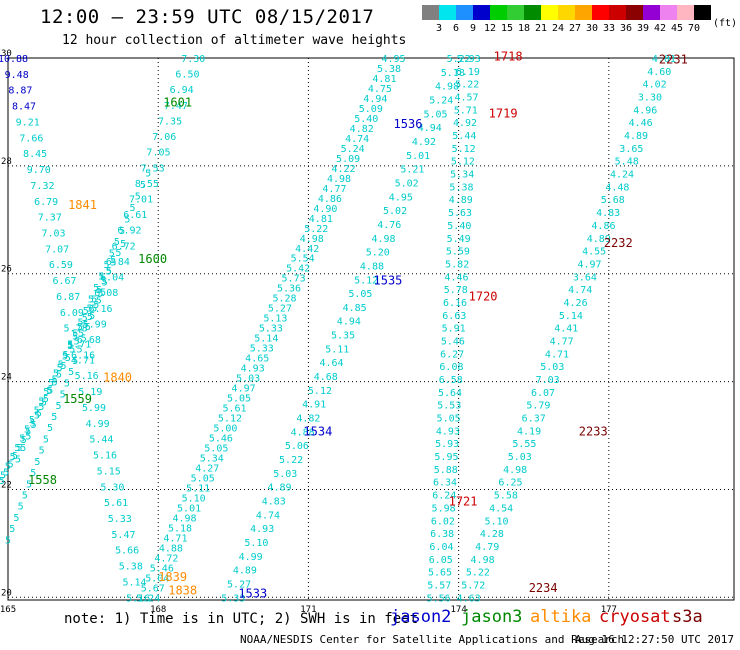 The width and height of the screenshot is (740, 650). What do you see at coordinates (687, 617) in the screenshot?
I see `legend-s3a: s3a` at bounding box center [687, 617].